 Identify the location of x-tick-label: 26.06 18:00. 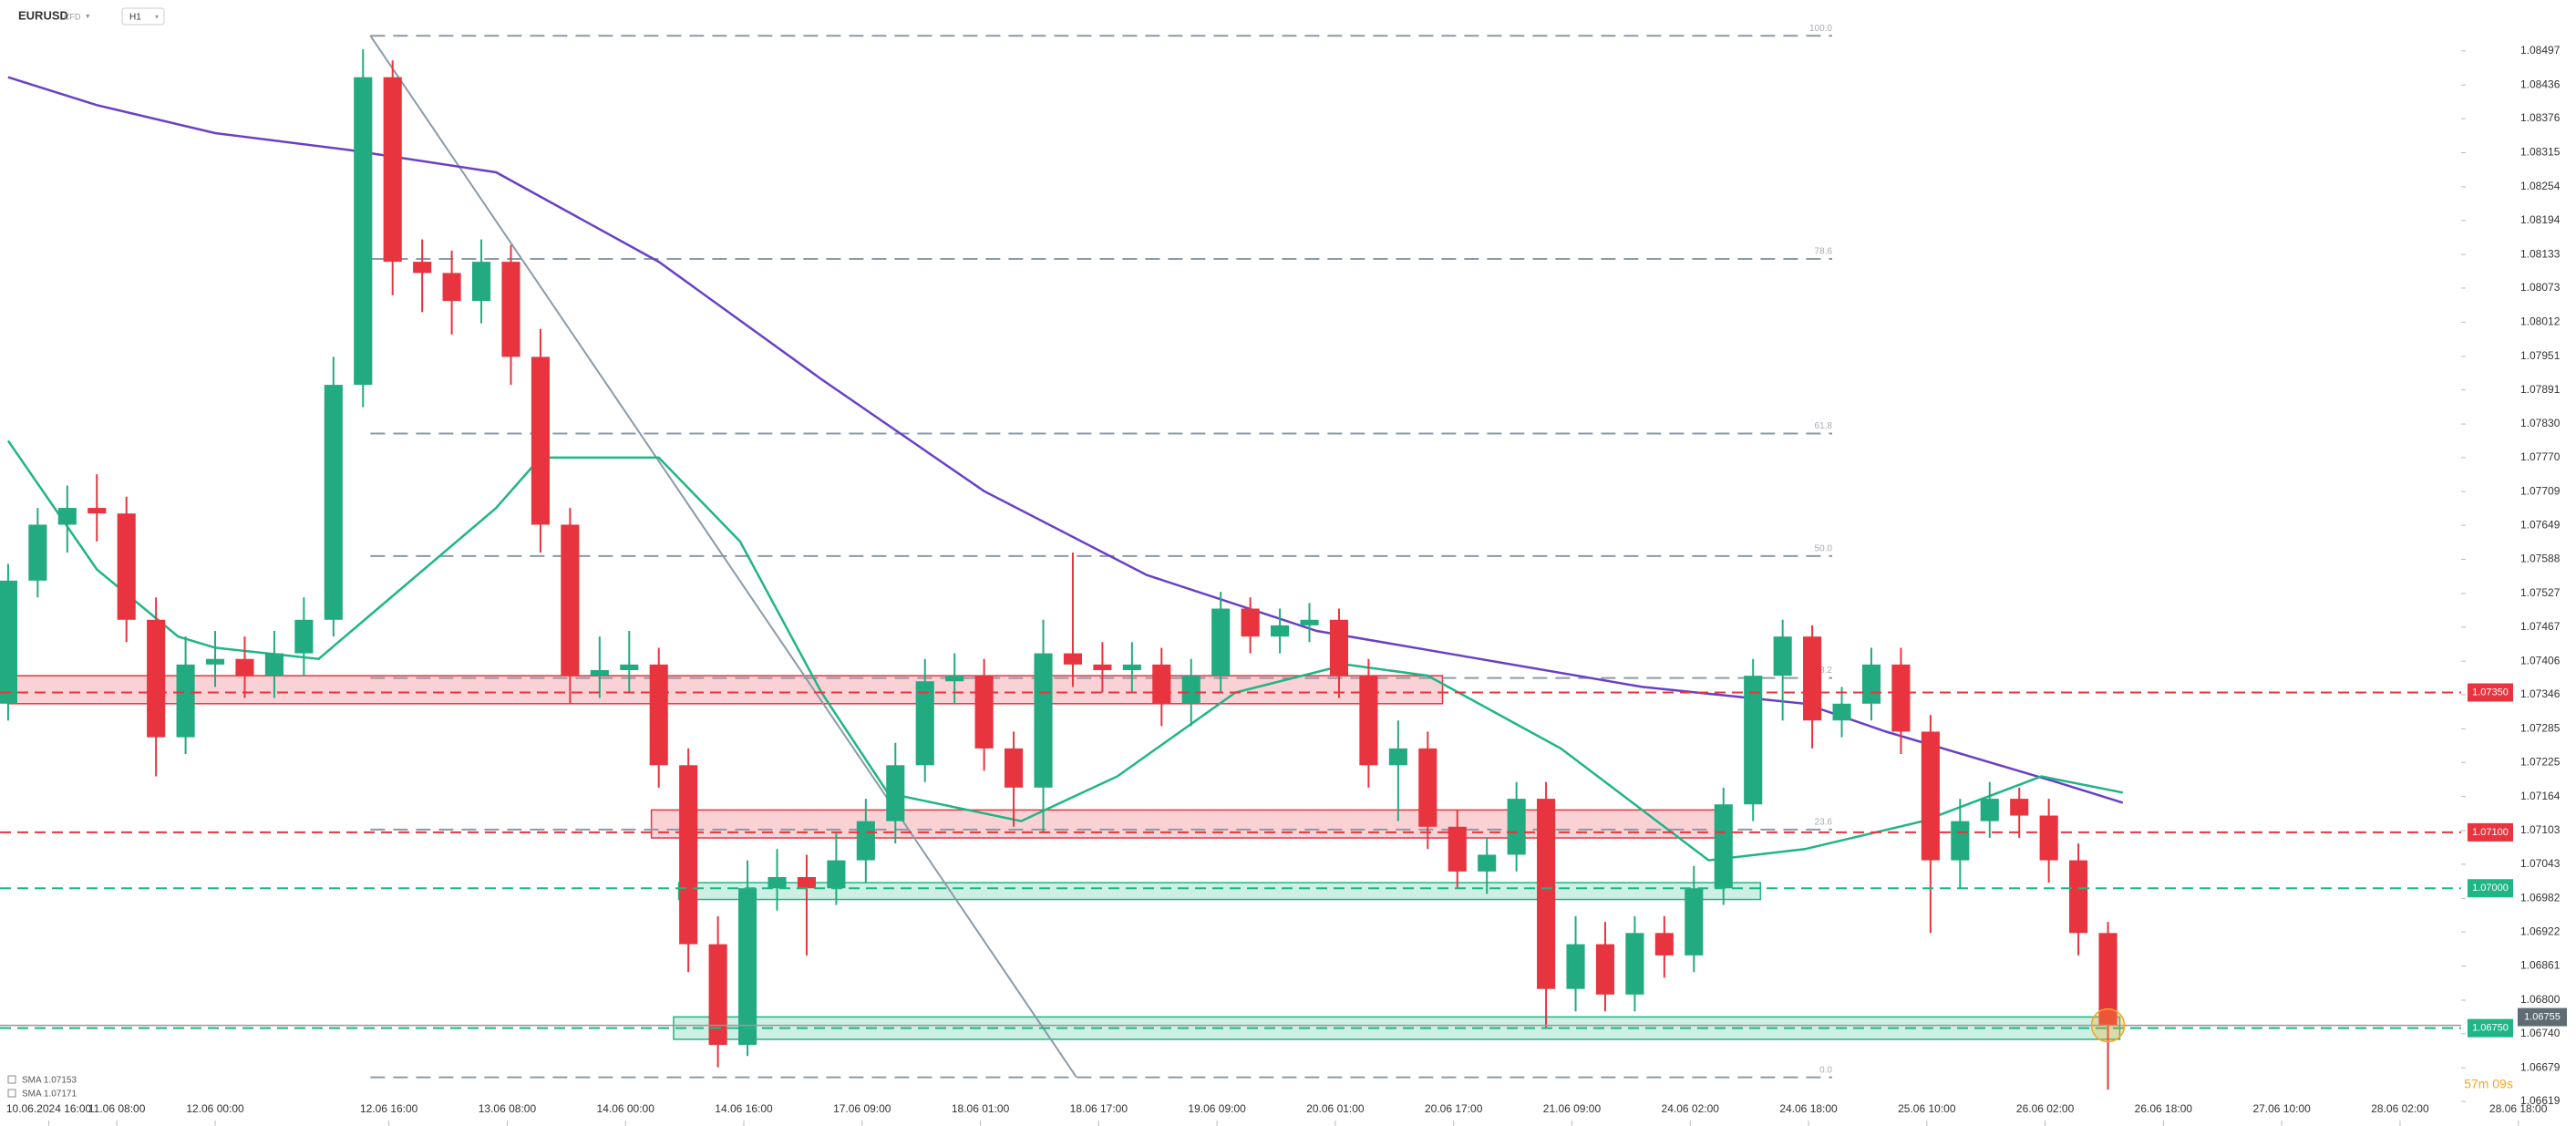
(2164, 1108).